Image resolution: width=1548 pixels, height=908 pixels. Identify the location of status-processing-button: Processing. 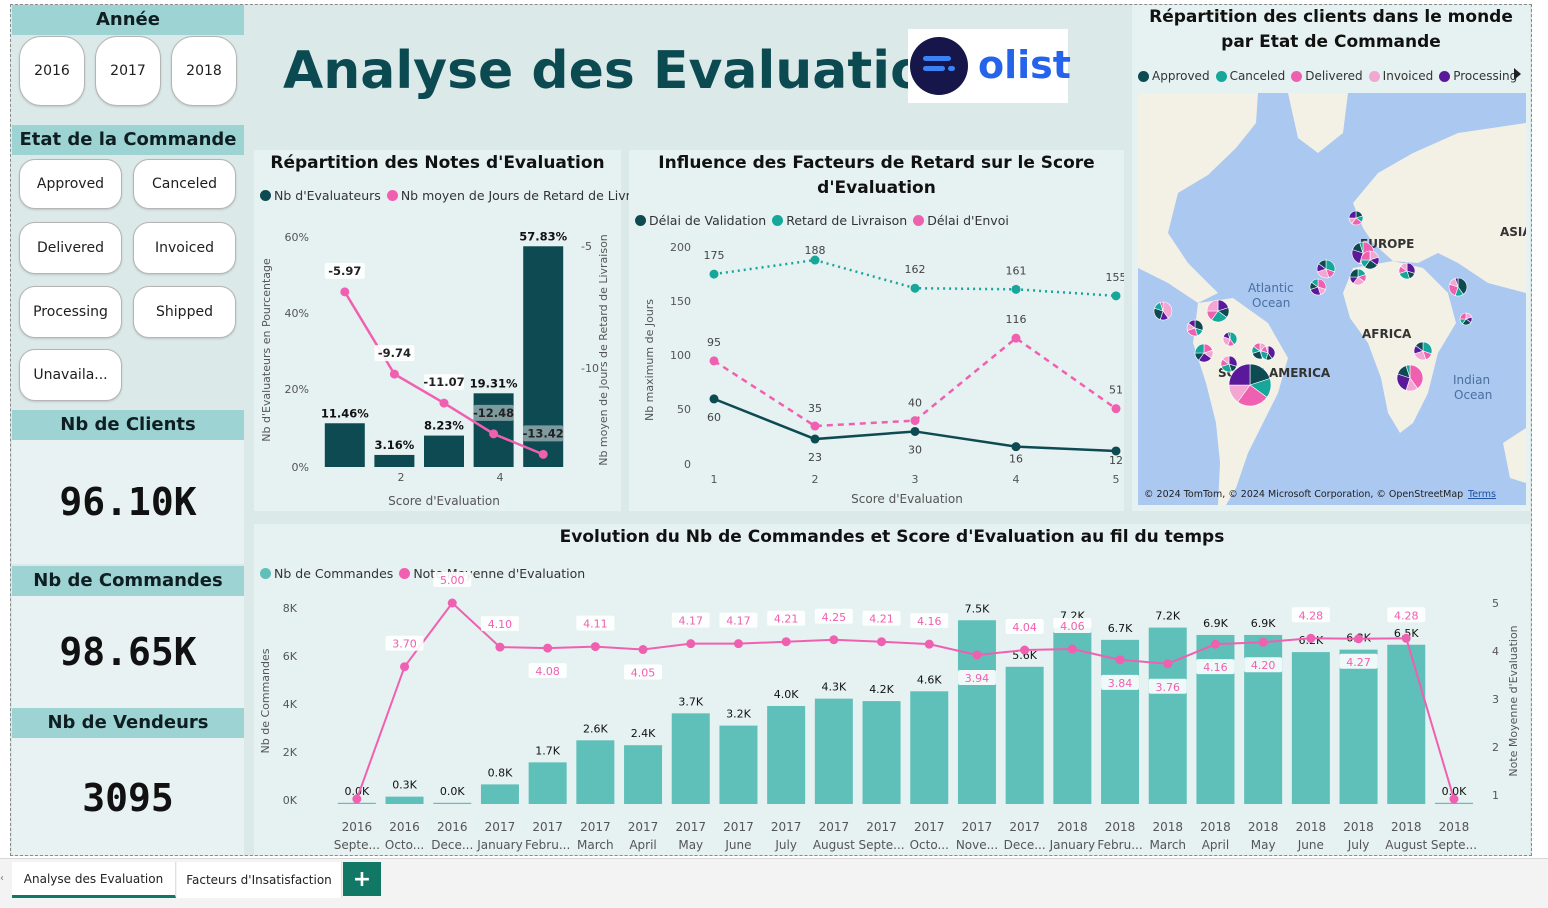
(70, 312).